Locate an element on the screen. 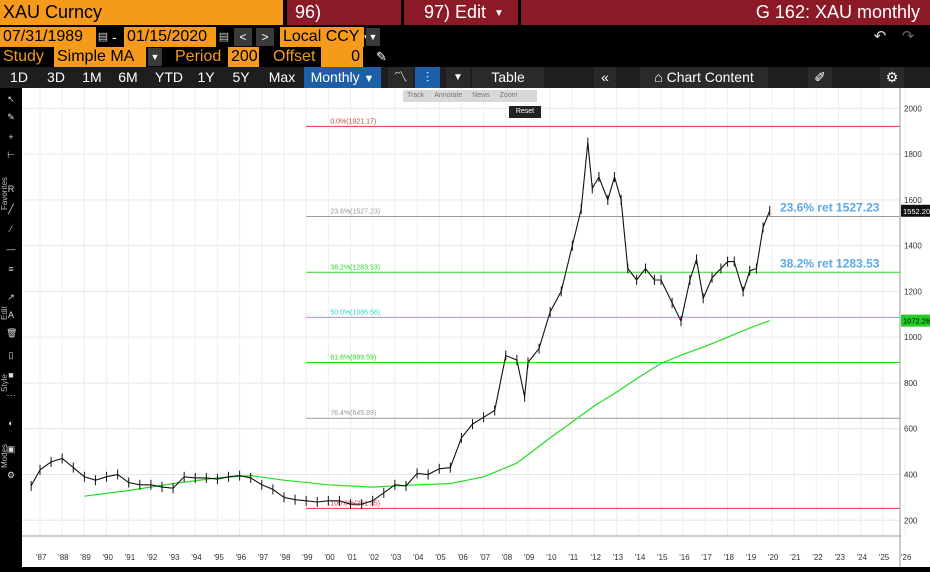 This screenshot has width=930, height=572. period-button-max: Max is located at coordinates (282, 77).